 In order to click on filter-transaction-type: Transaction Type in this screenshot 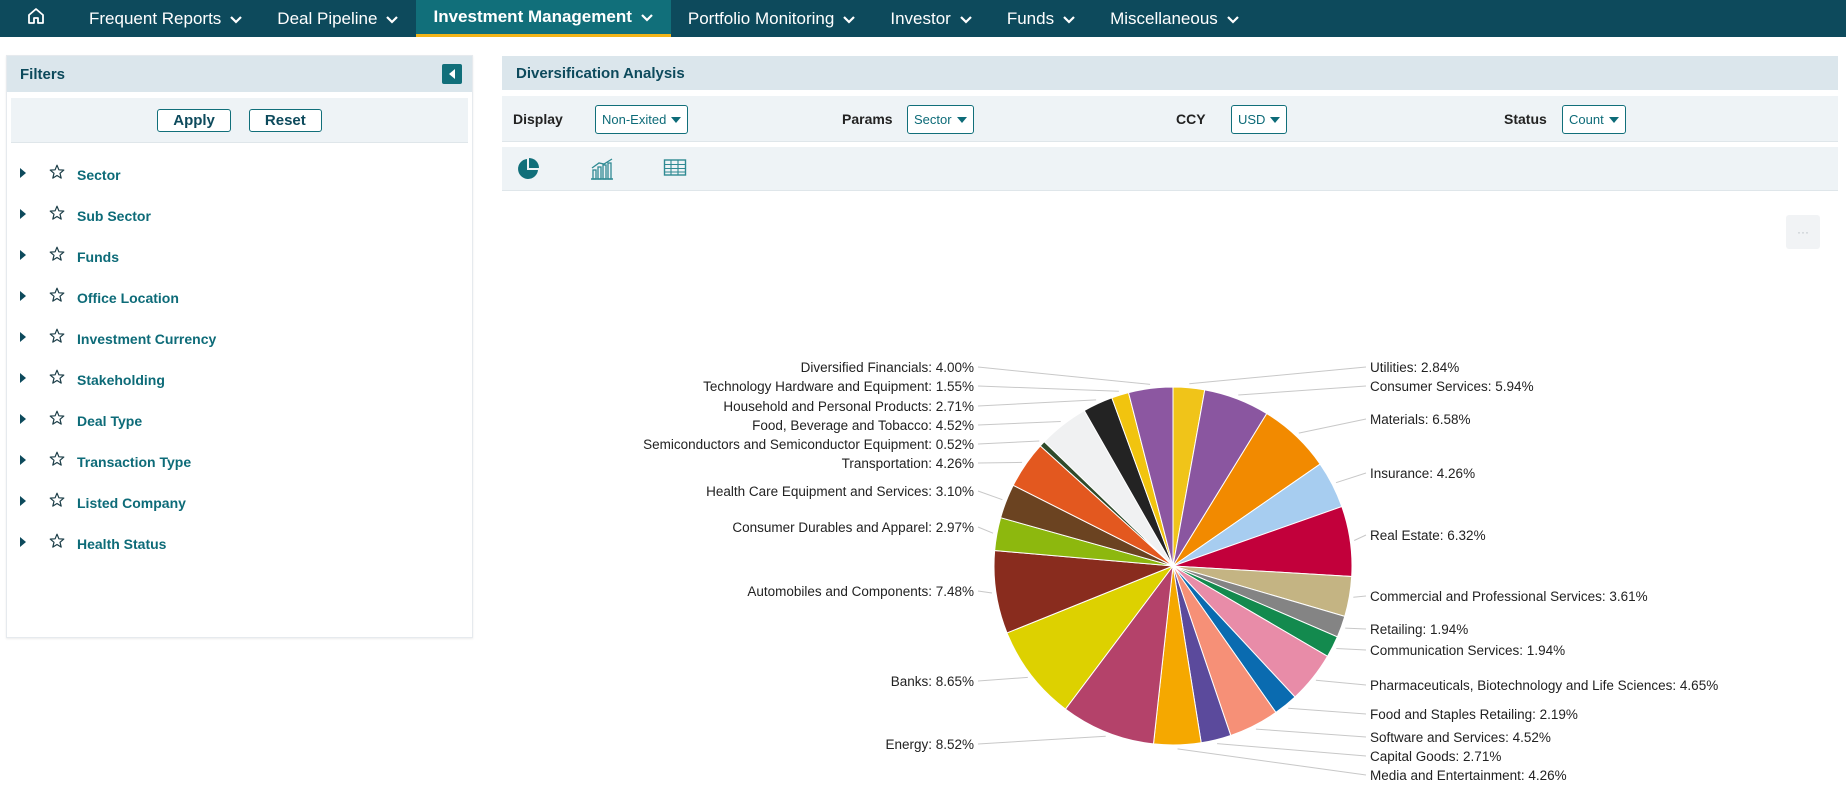, I will do `click(239, 461)`.